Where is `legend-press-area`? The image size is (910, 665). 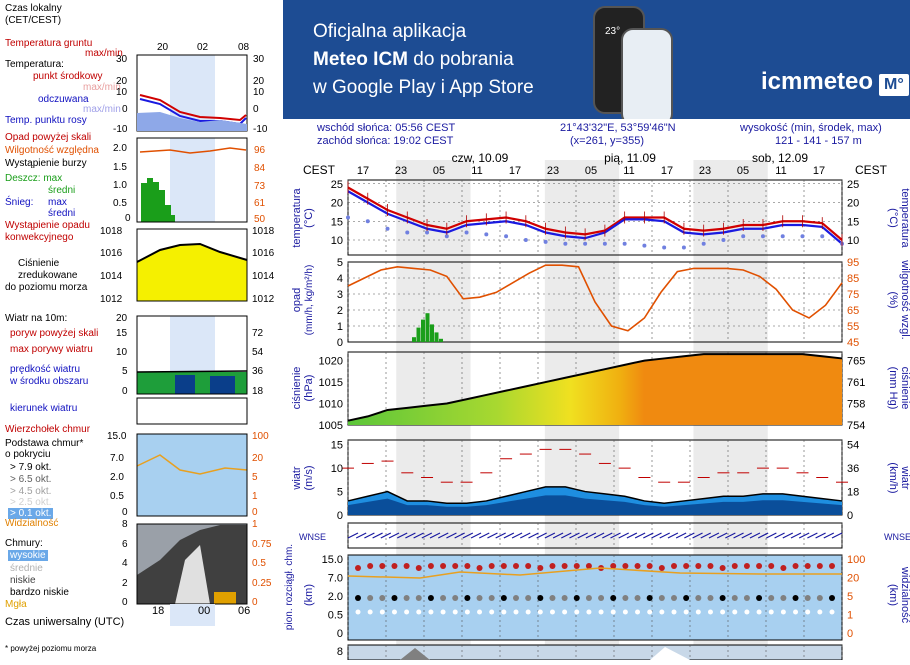
legend-press-area is located at coordinates (192, 272).